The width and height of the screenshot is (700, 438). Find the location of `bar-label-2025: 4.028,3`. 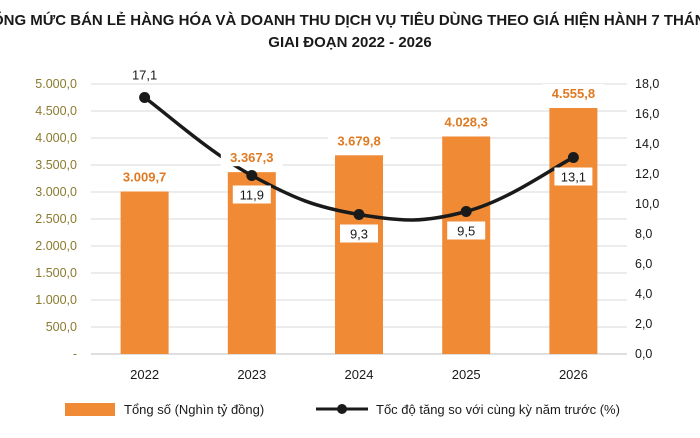

bar-label-2025: 4.028,3 is located at coordinates (466, 121).